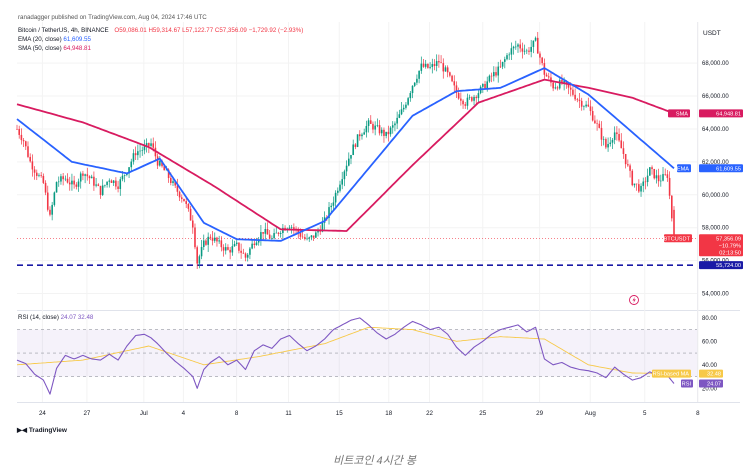 This screenshot has width=749, height=470. I want to click on ema-label-tag: EMA, so click(684, 168).